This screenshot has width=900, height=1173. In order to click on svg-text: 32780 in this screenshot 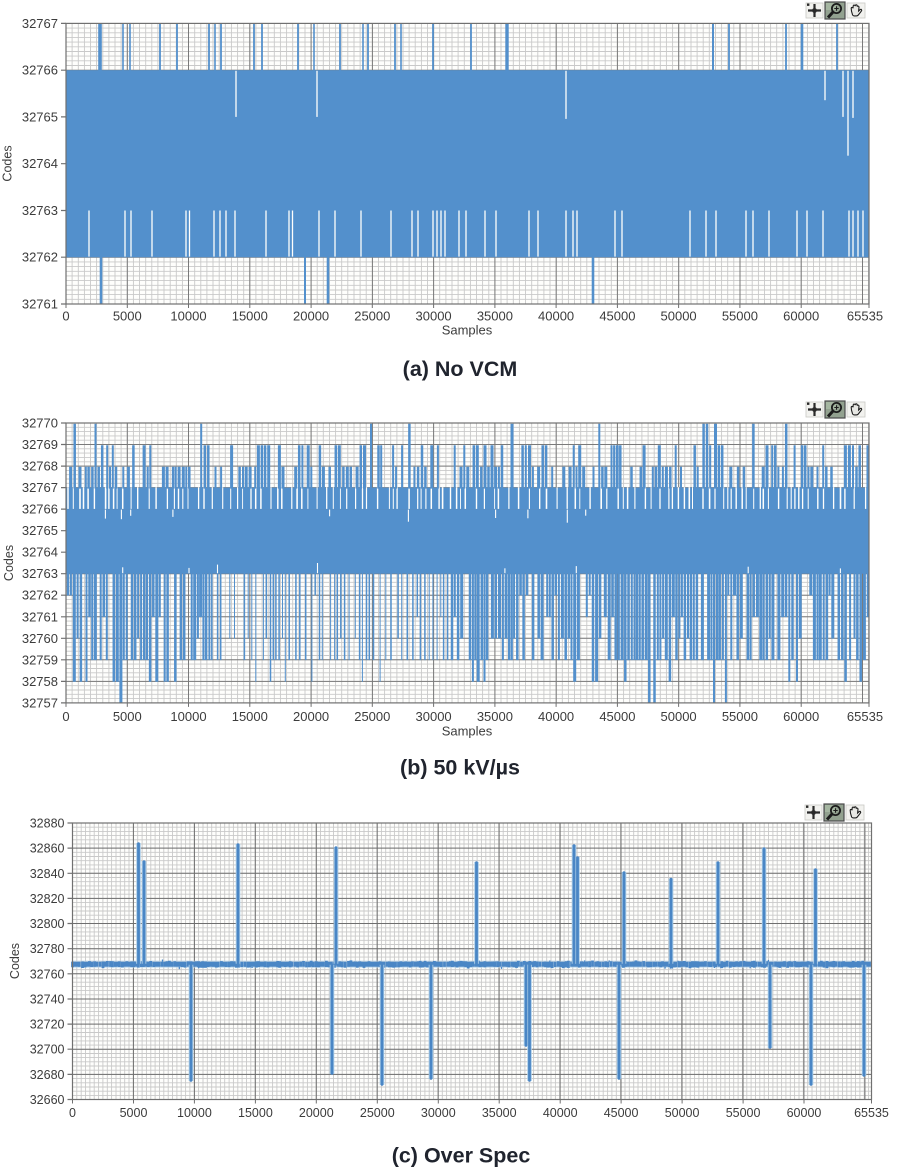, I will do `click(47, 949)`.